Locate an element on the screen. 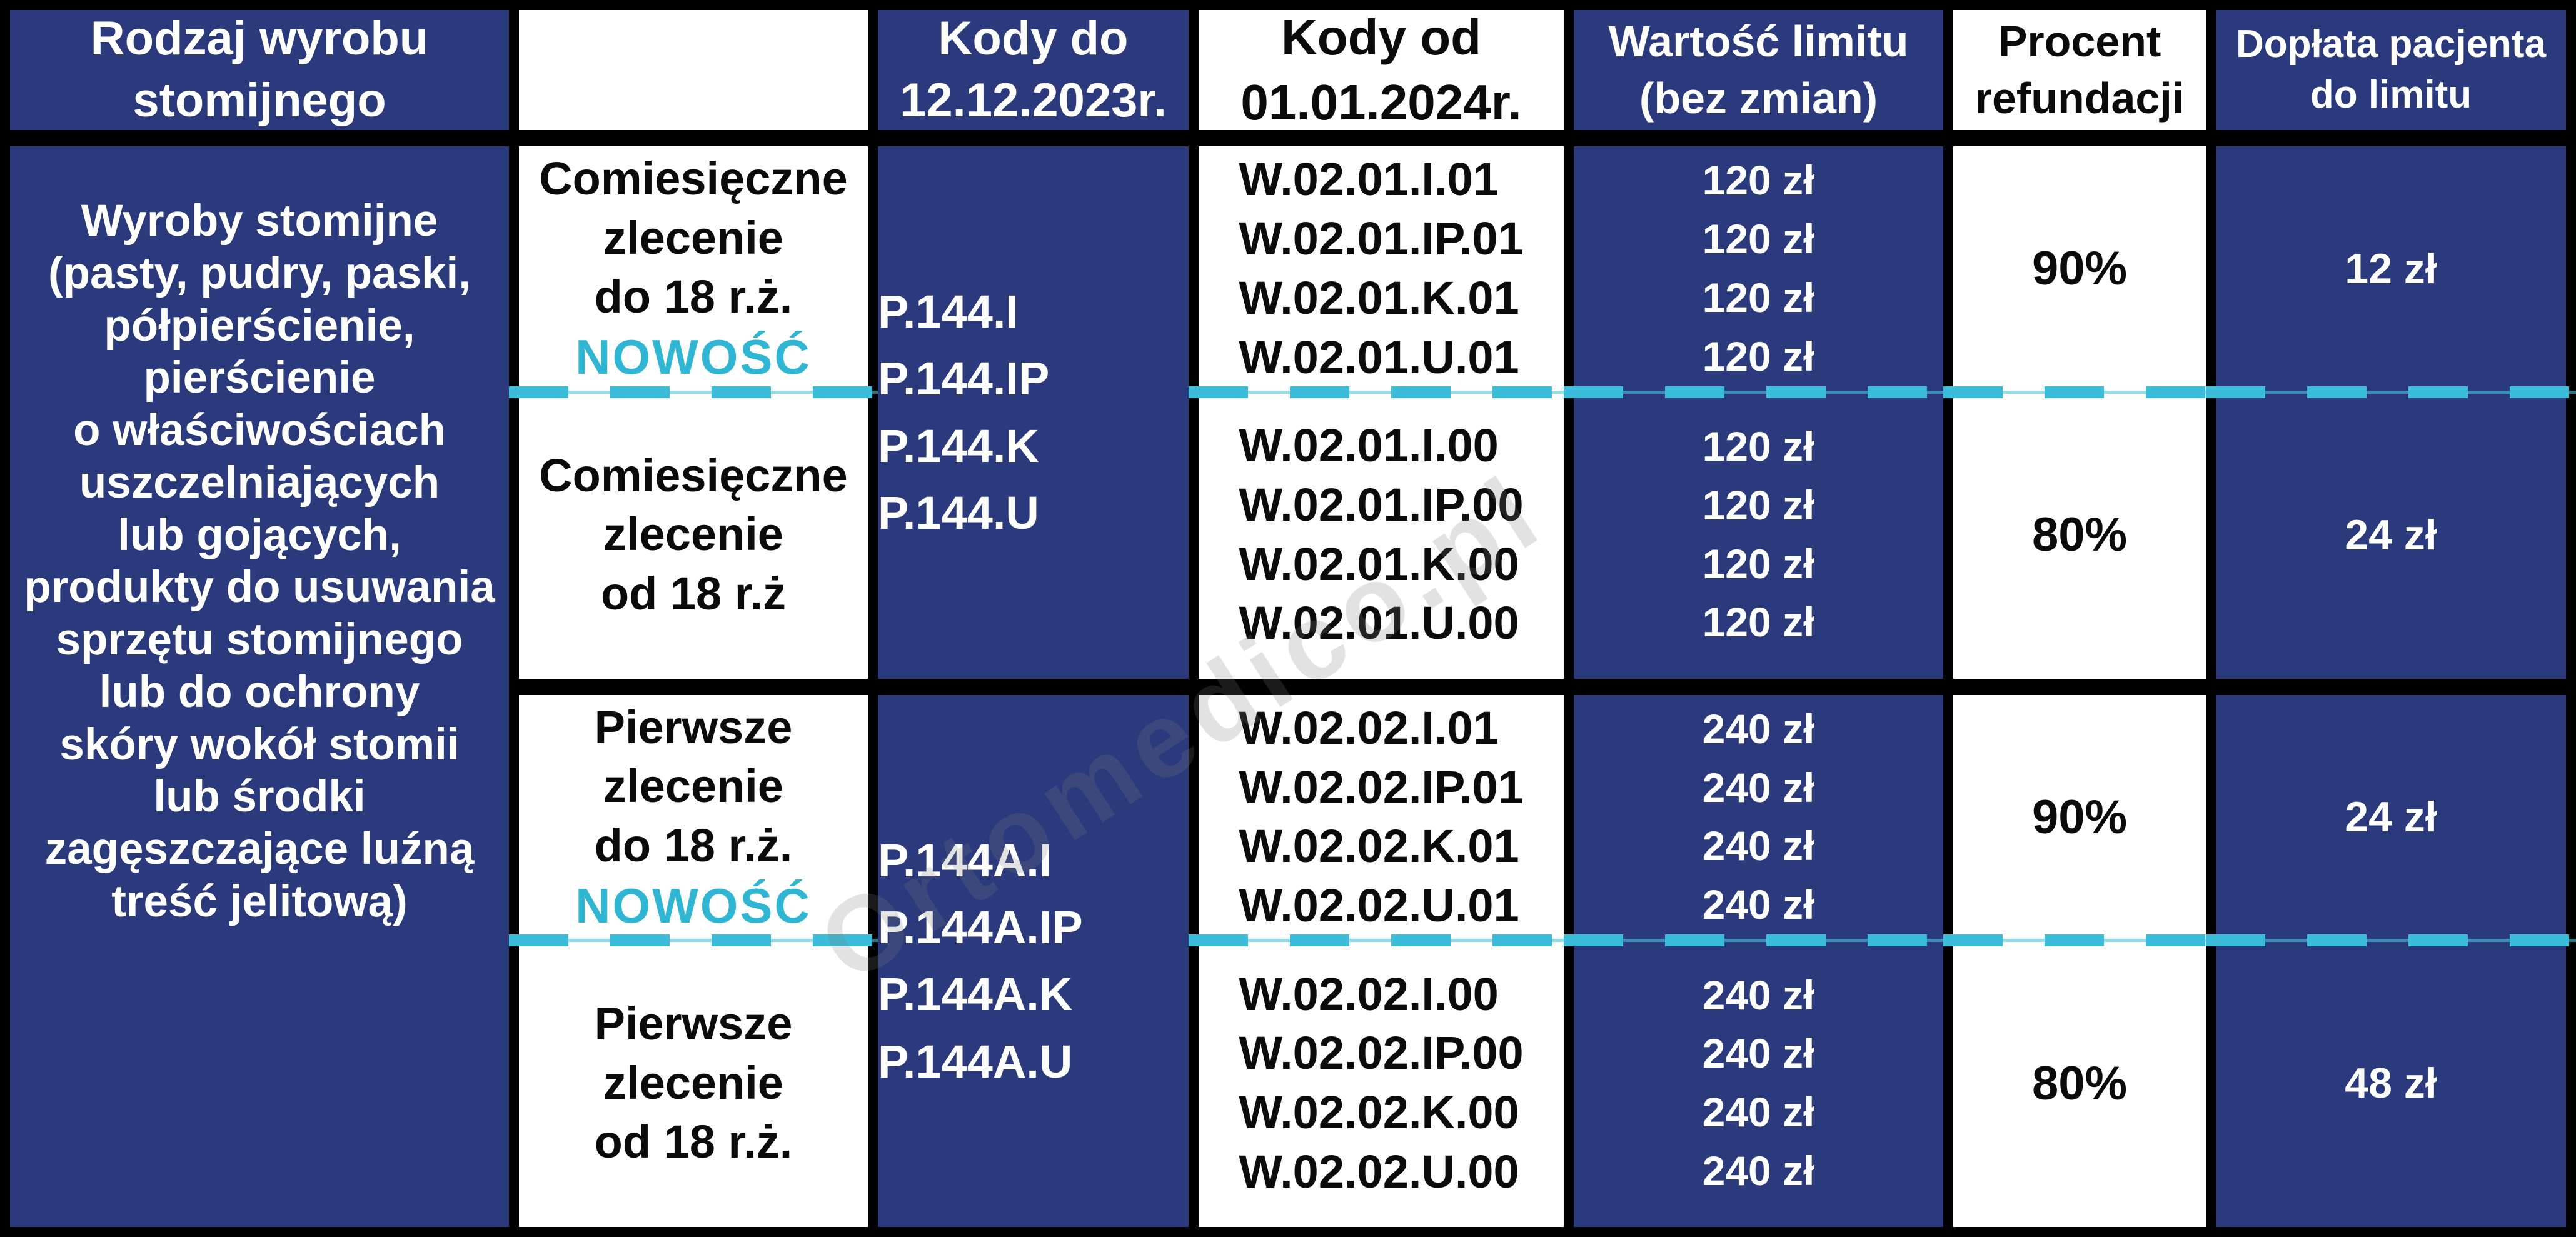 Image resolution: width=2576 pixels, height=1237 pixels. header-refund-percent-label: Procent refundacji is located at coordinates (2080, 70).